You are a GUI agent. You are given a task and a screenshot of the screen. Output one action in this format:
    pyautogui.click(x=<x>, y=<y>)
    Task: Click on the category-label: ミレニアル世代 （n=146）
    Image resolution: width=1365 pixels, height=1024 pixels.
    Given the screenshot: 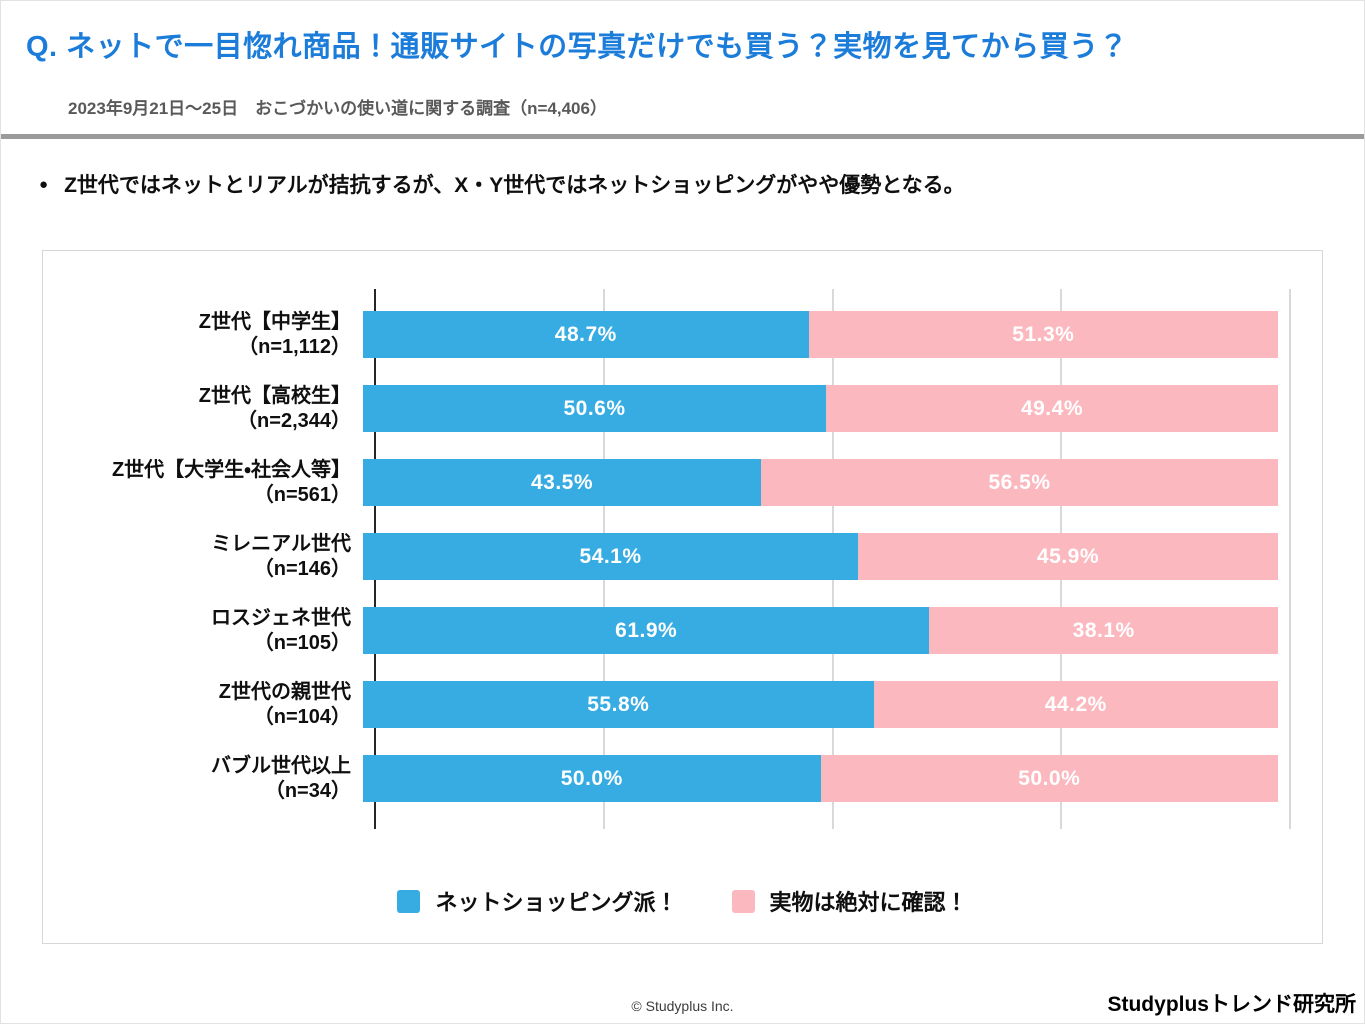 What is the action you would take?
    pyautogui.click(x=203, y=556)
    